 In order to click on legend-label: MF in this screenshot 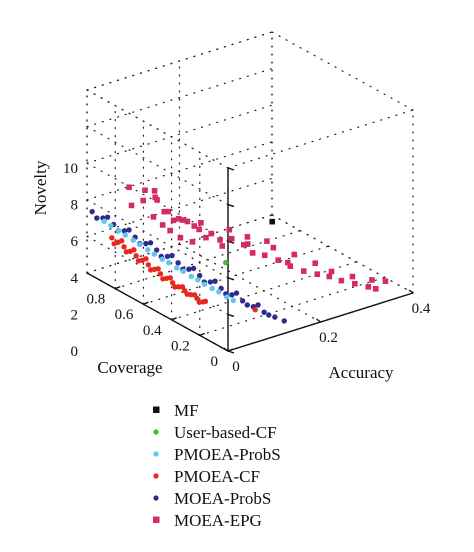, I will do `click(186, 410)`.